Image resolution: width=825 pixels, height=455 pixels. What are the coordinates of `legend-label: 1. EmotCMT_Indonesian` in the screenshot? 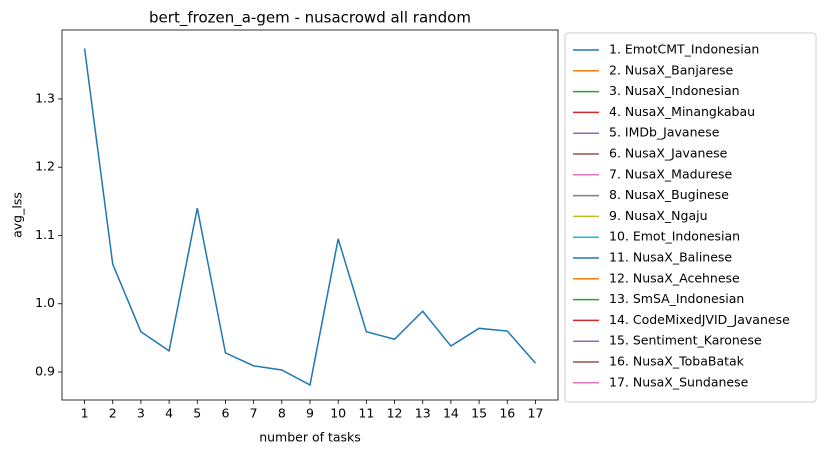 It's located at (684, 49).